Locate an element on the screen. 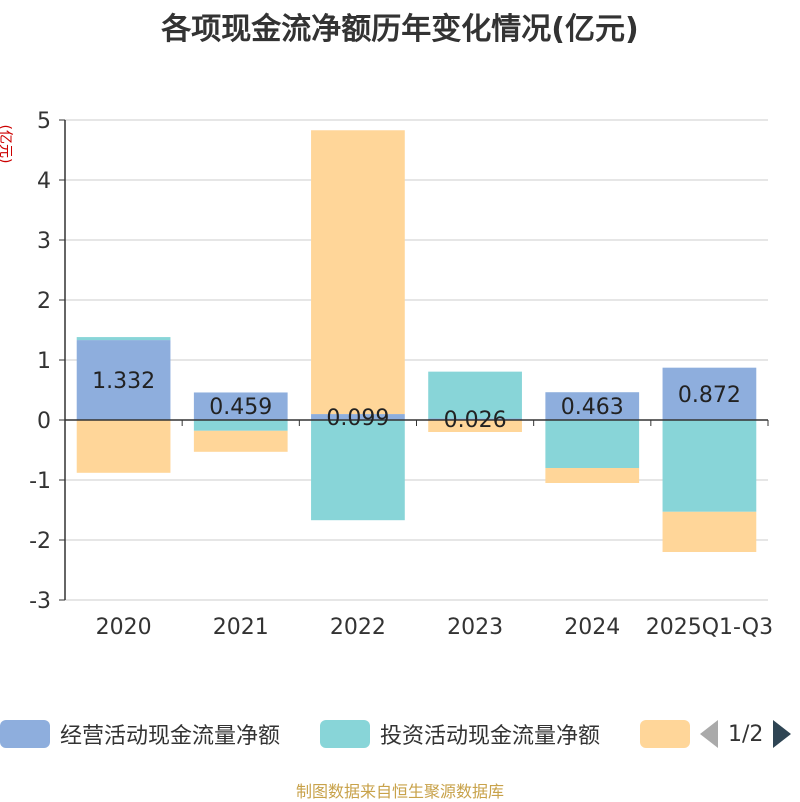  bar-operating-2022 is located at coordinates (358, 417).